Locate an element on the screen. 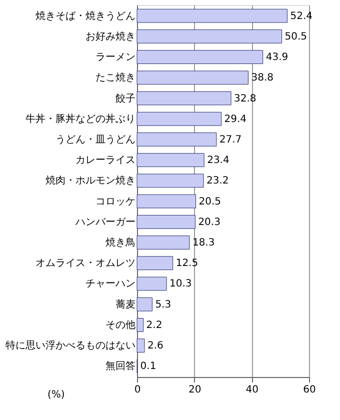 This screenshot has width=340, height=420. data-label: 52.4 is located at coordinates (301, 16).